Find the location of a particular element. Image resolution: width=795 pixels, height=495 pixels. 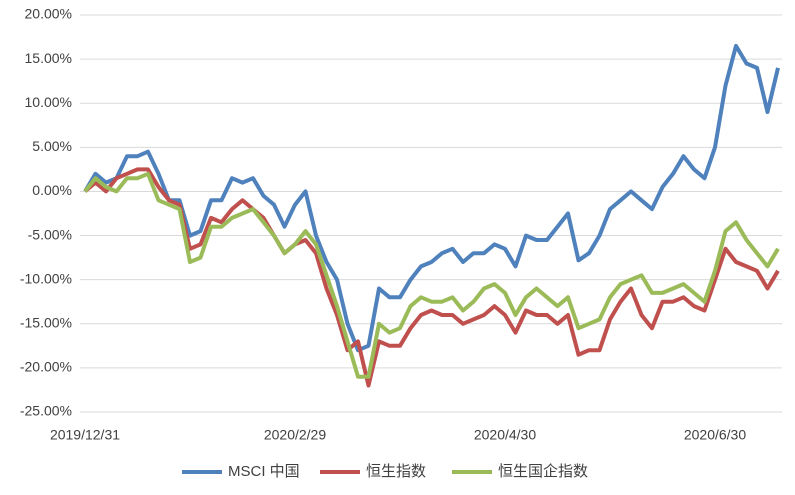

y-tick-label: -15.00% is located at coordinates (46, 322).